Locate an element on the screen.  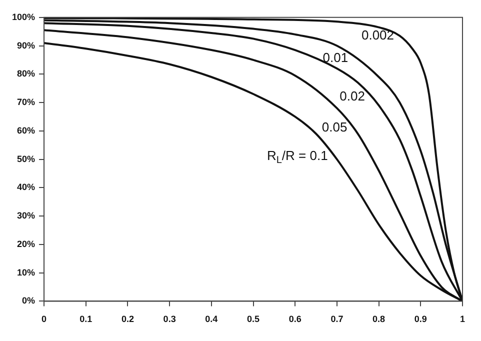
x-tick-label: 1 is located at coordinates (463, 319).